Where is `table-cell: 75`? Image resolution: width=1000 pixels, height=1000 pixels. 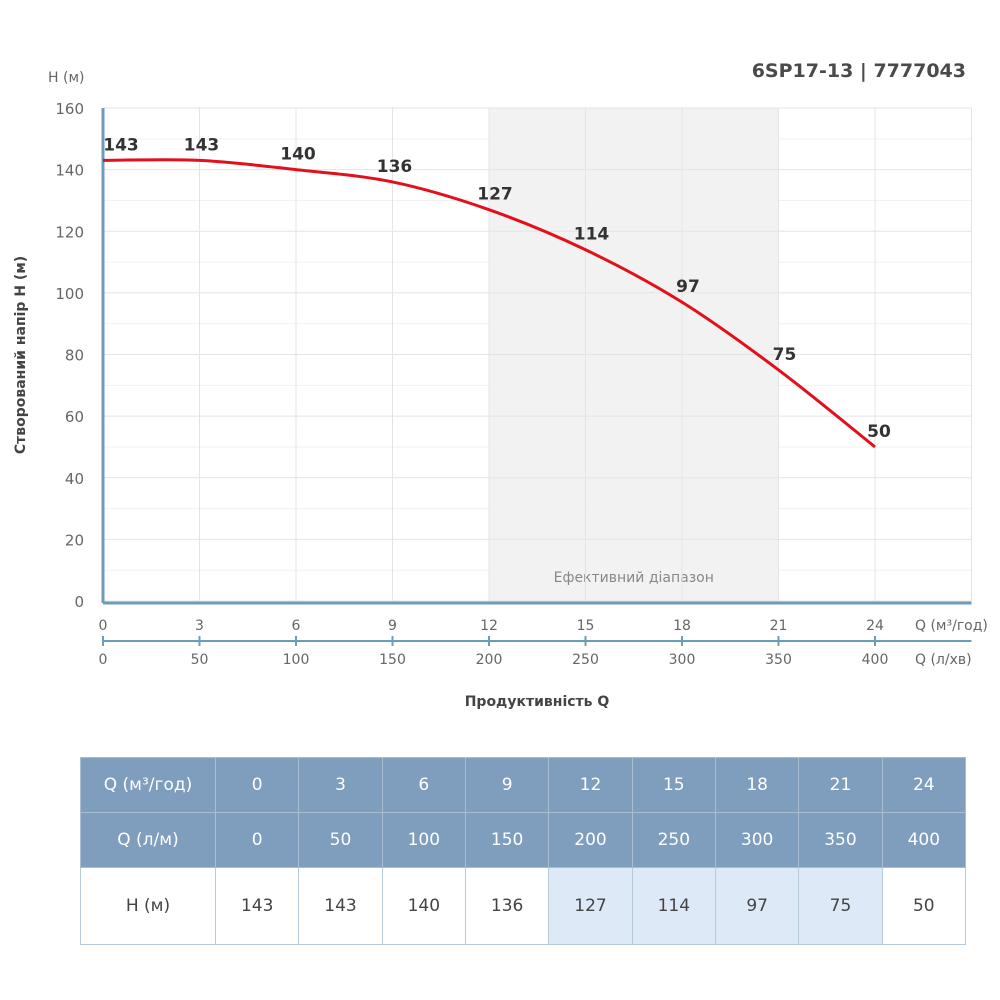
table-cell: 75 is located at coordinates (840, 906).